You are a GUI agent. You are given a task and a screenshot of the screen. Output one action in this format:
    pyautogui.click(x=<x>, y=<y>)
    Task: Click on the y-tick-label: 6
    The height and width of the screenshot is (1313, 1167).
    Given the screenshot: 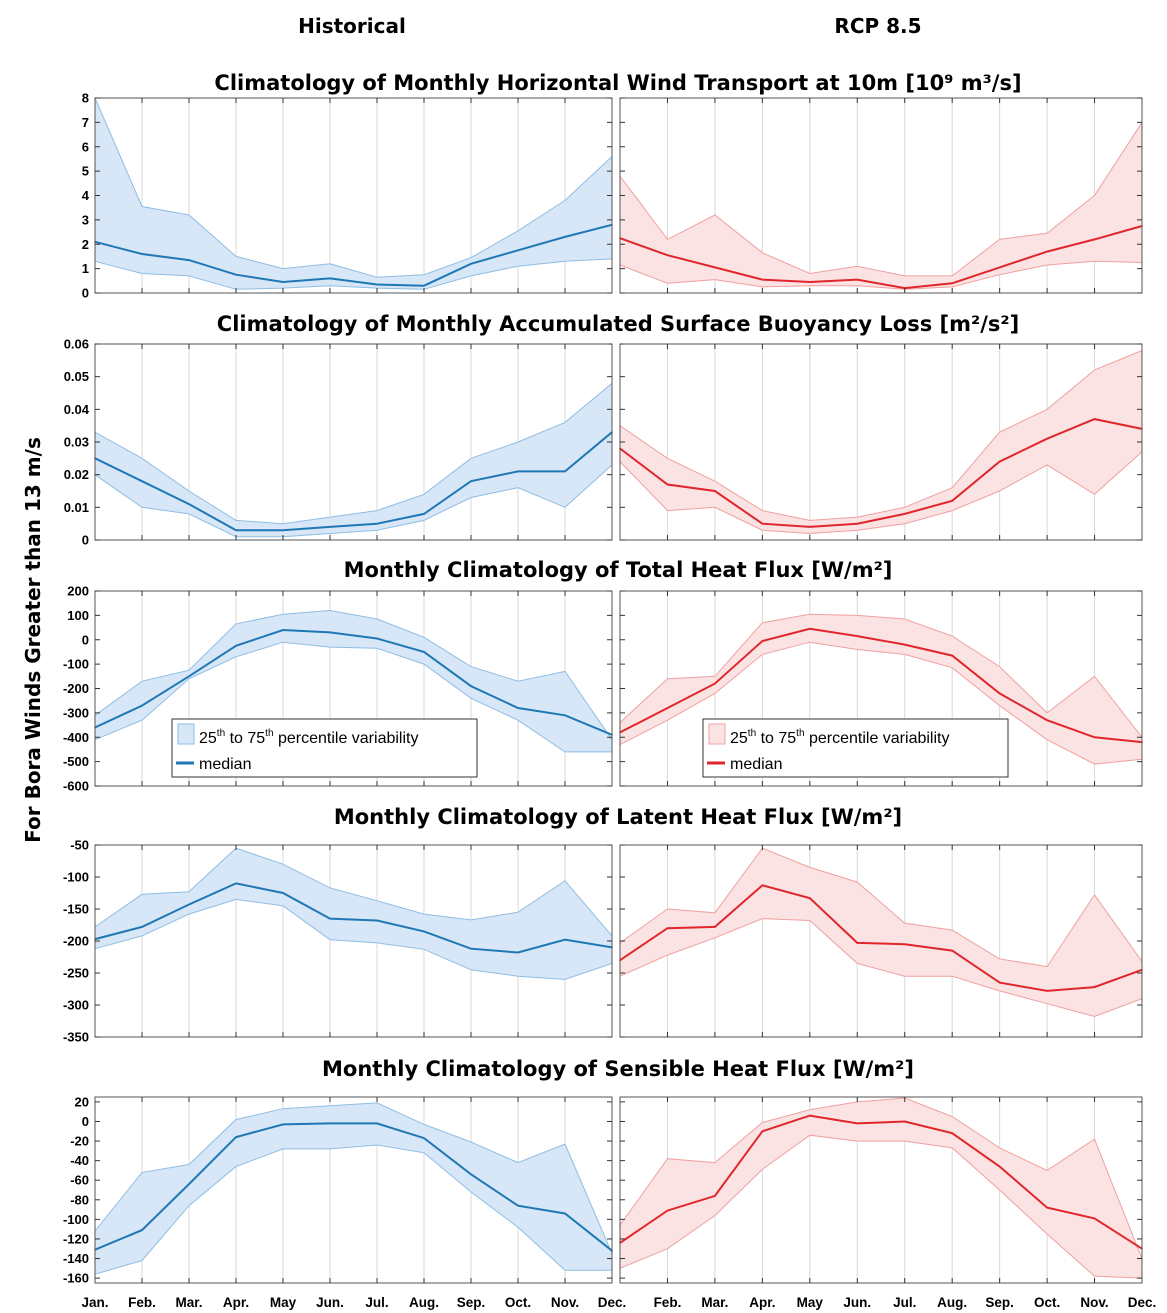 What is the action you would take?
    pyautogui.click(x=85, y=146)
    